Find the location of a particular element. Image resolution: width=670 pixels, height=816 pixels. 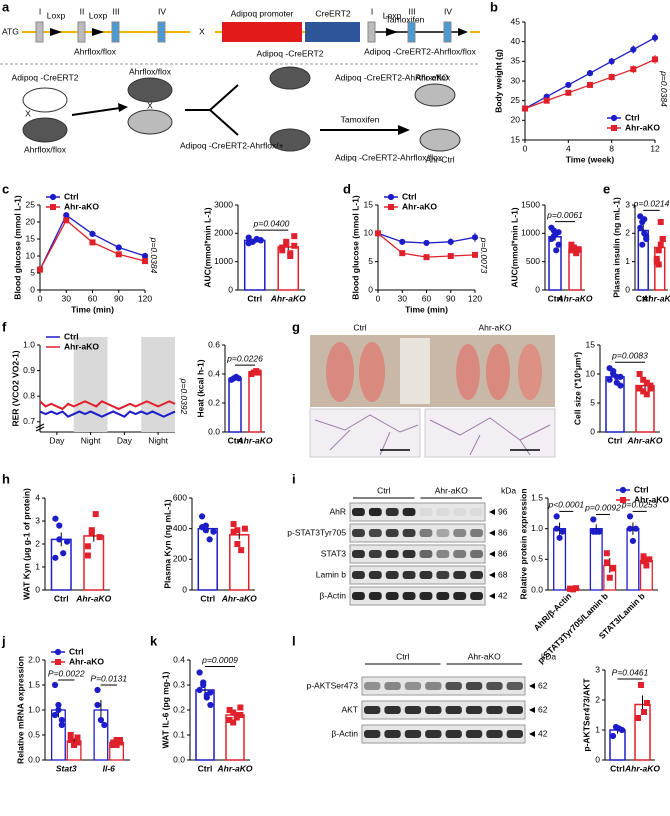

legend-label: Ctrl is located at coordinates (71, 196).